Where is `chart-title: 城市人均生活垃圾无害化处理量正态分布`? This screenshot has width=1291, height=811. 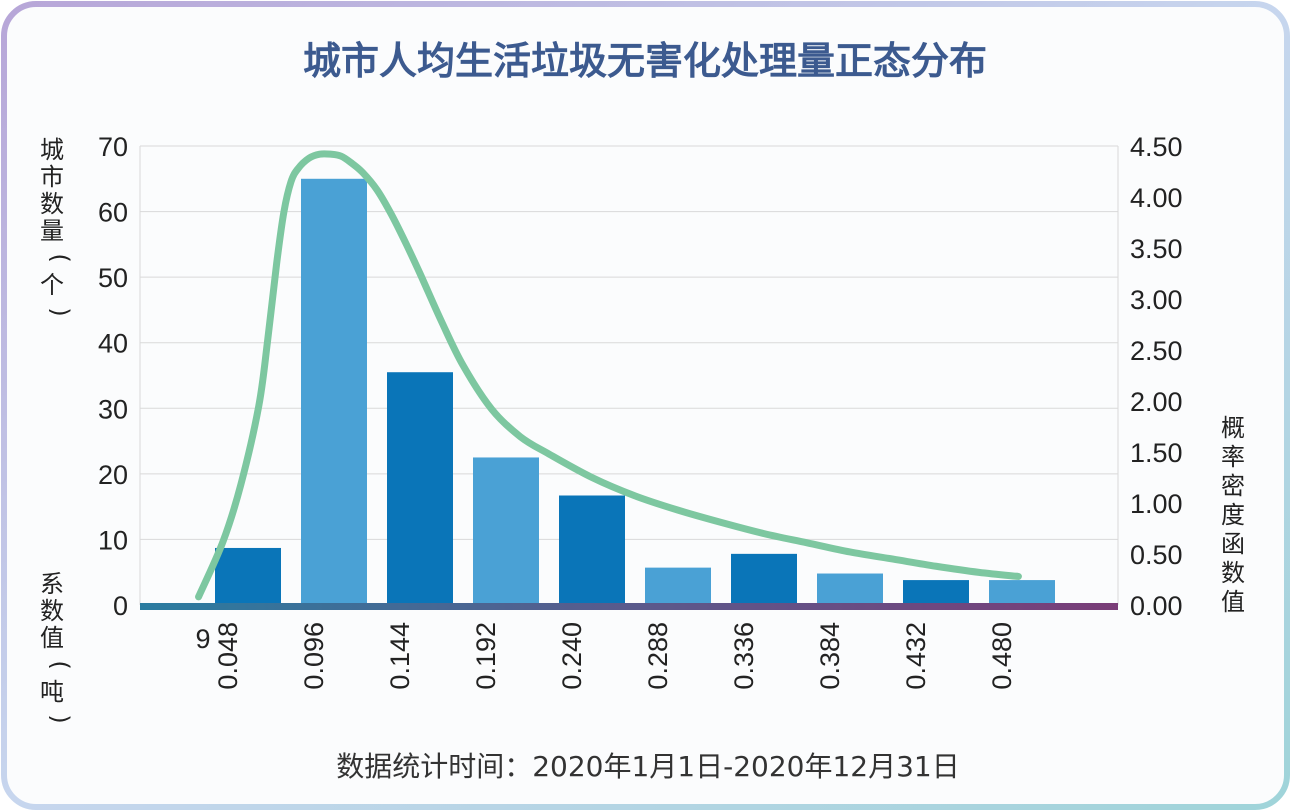
chart-title: 城市人均生活垃圾无害化处理量正态分布 is located at coordinates (645, 61).